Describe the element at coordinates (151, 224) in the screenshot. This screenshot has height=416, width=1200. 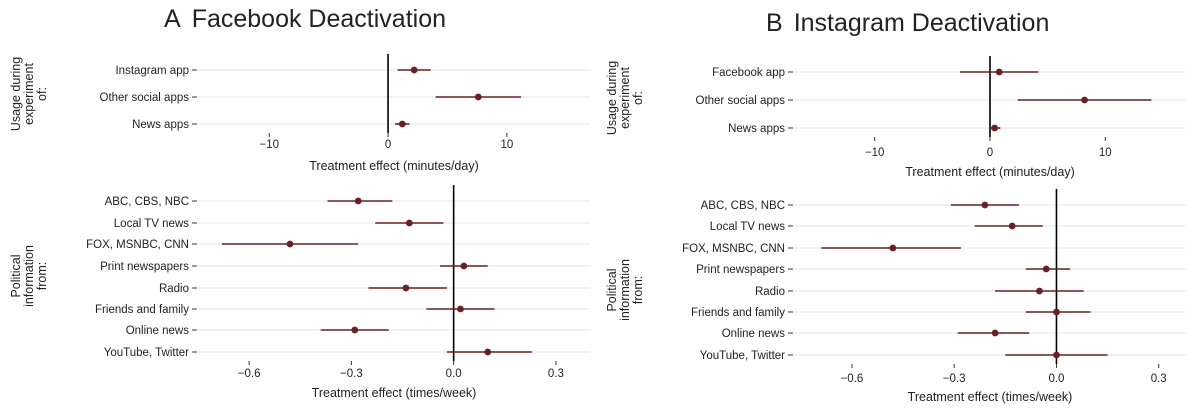
I see `p0s1-row-label: Local TV news` at that location.